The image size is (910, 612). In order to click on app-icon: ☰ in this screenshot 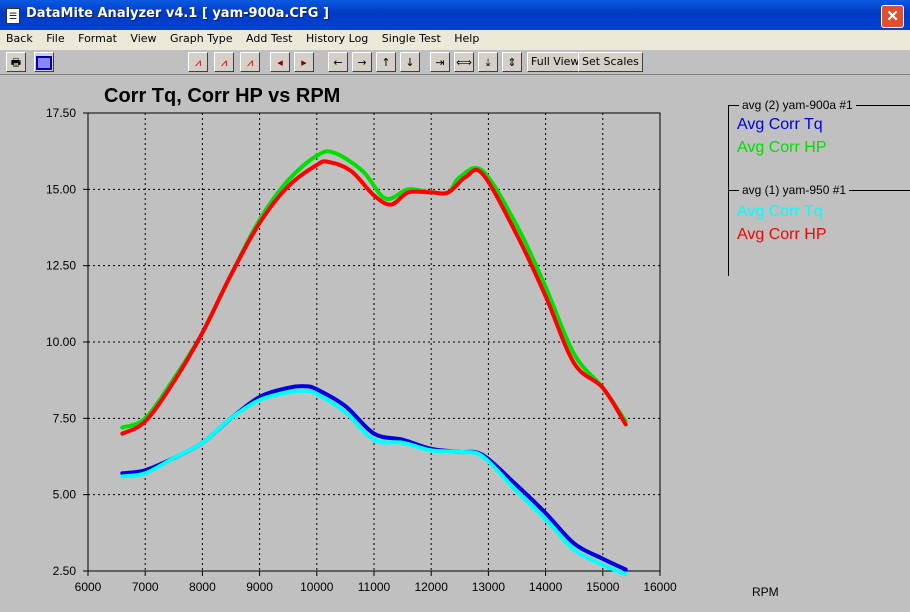, I will do `click(13, 16)`.